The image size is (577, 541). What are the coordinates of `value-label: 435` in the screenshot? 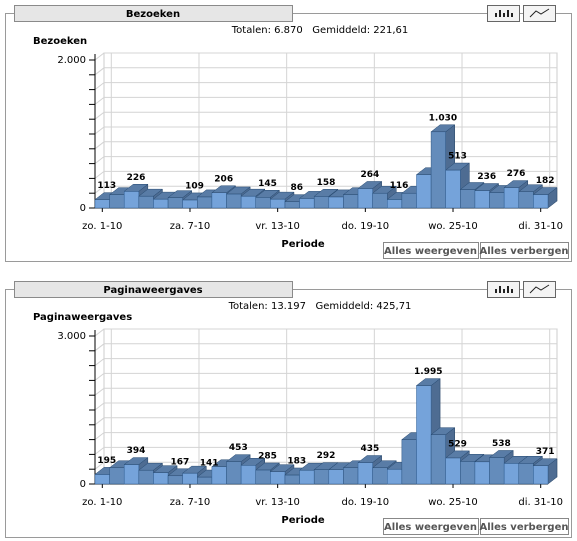 It's located at (369, 449).